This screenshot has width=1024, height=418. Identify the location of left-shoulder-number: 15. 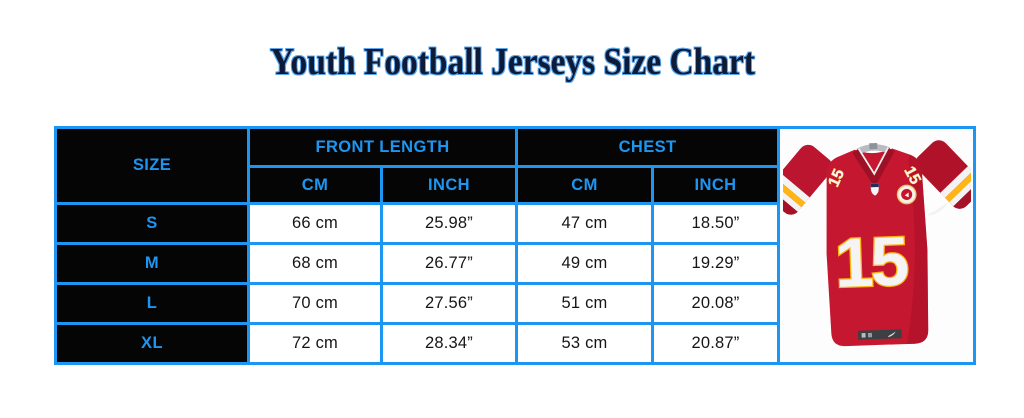
(836, 177).